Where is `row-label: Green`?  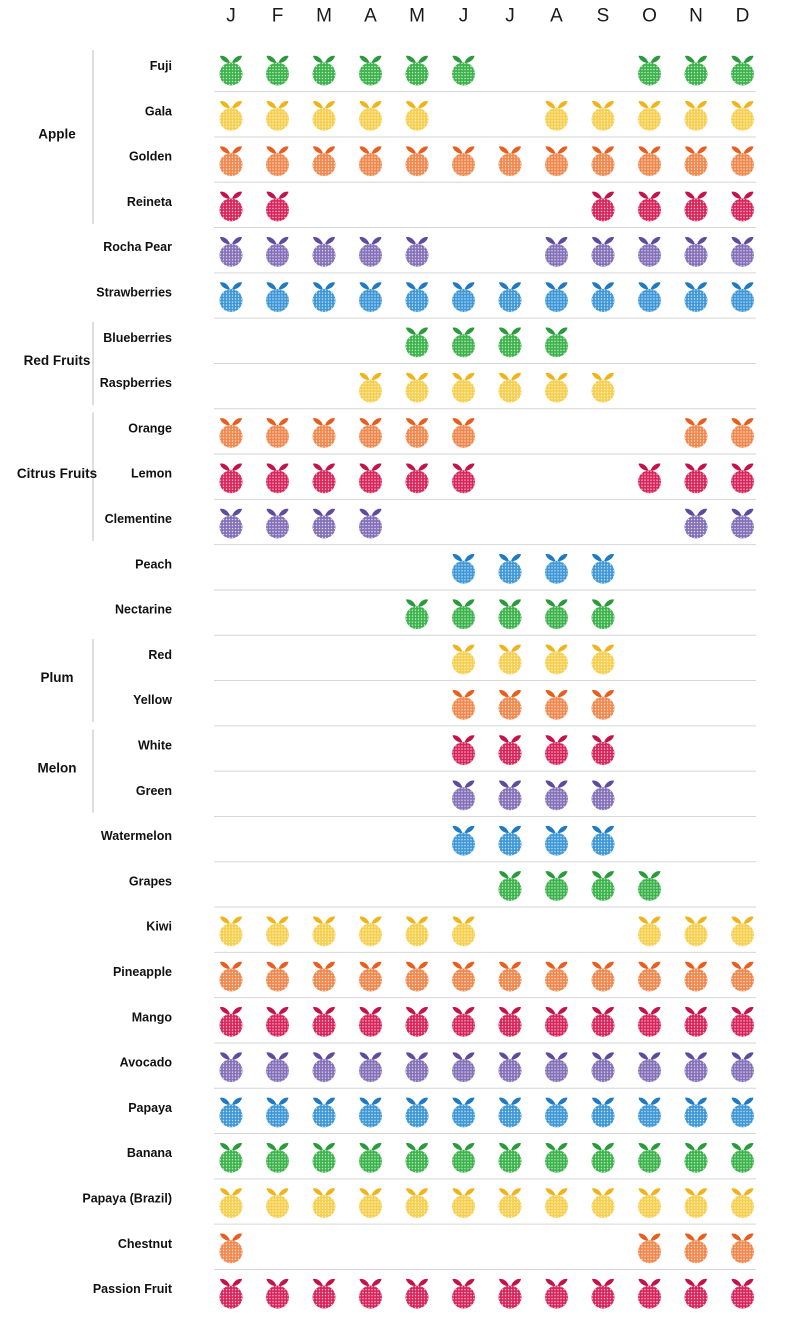 row-label: Green is located at coordinates (154, 791).